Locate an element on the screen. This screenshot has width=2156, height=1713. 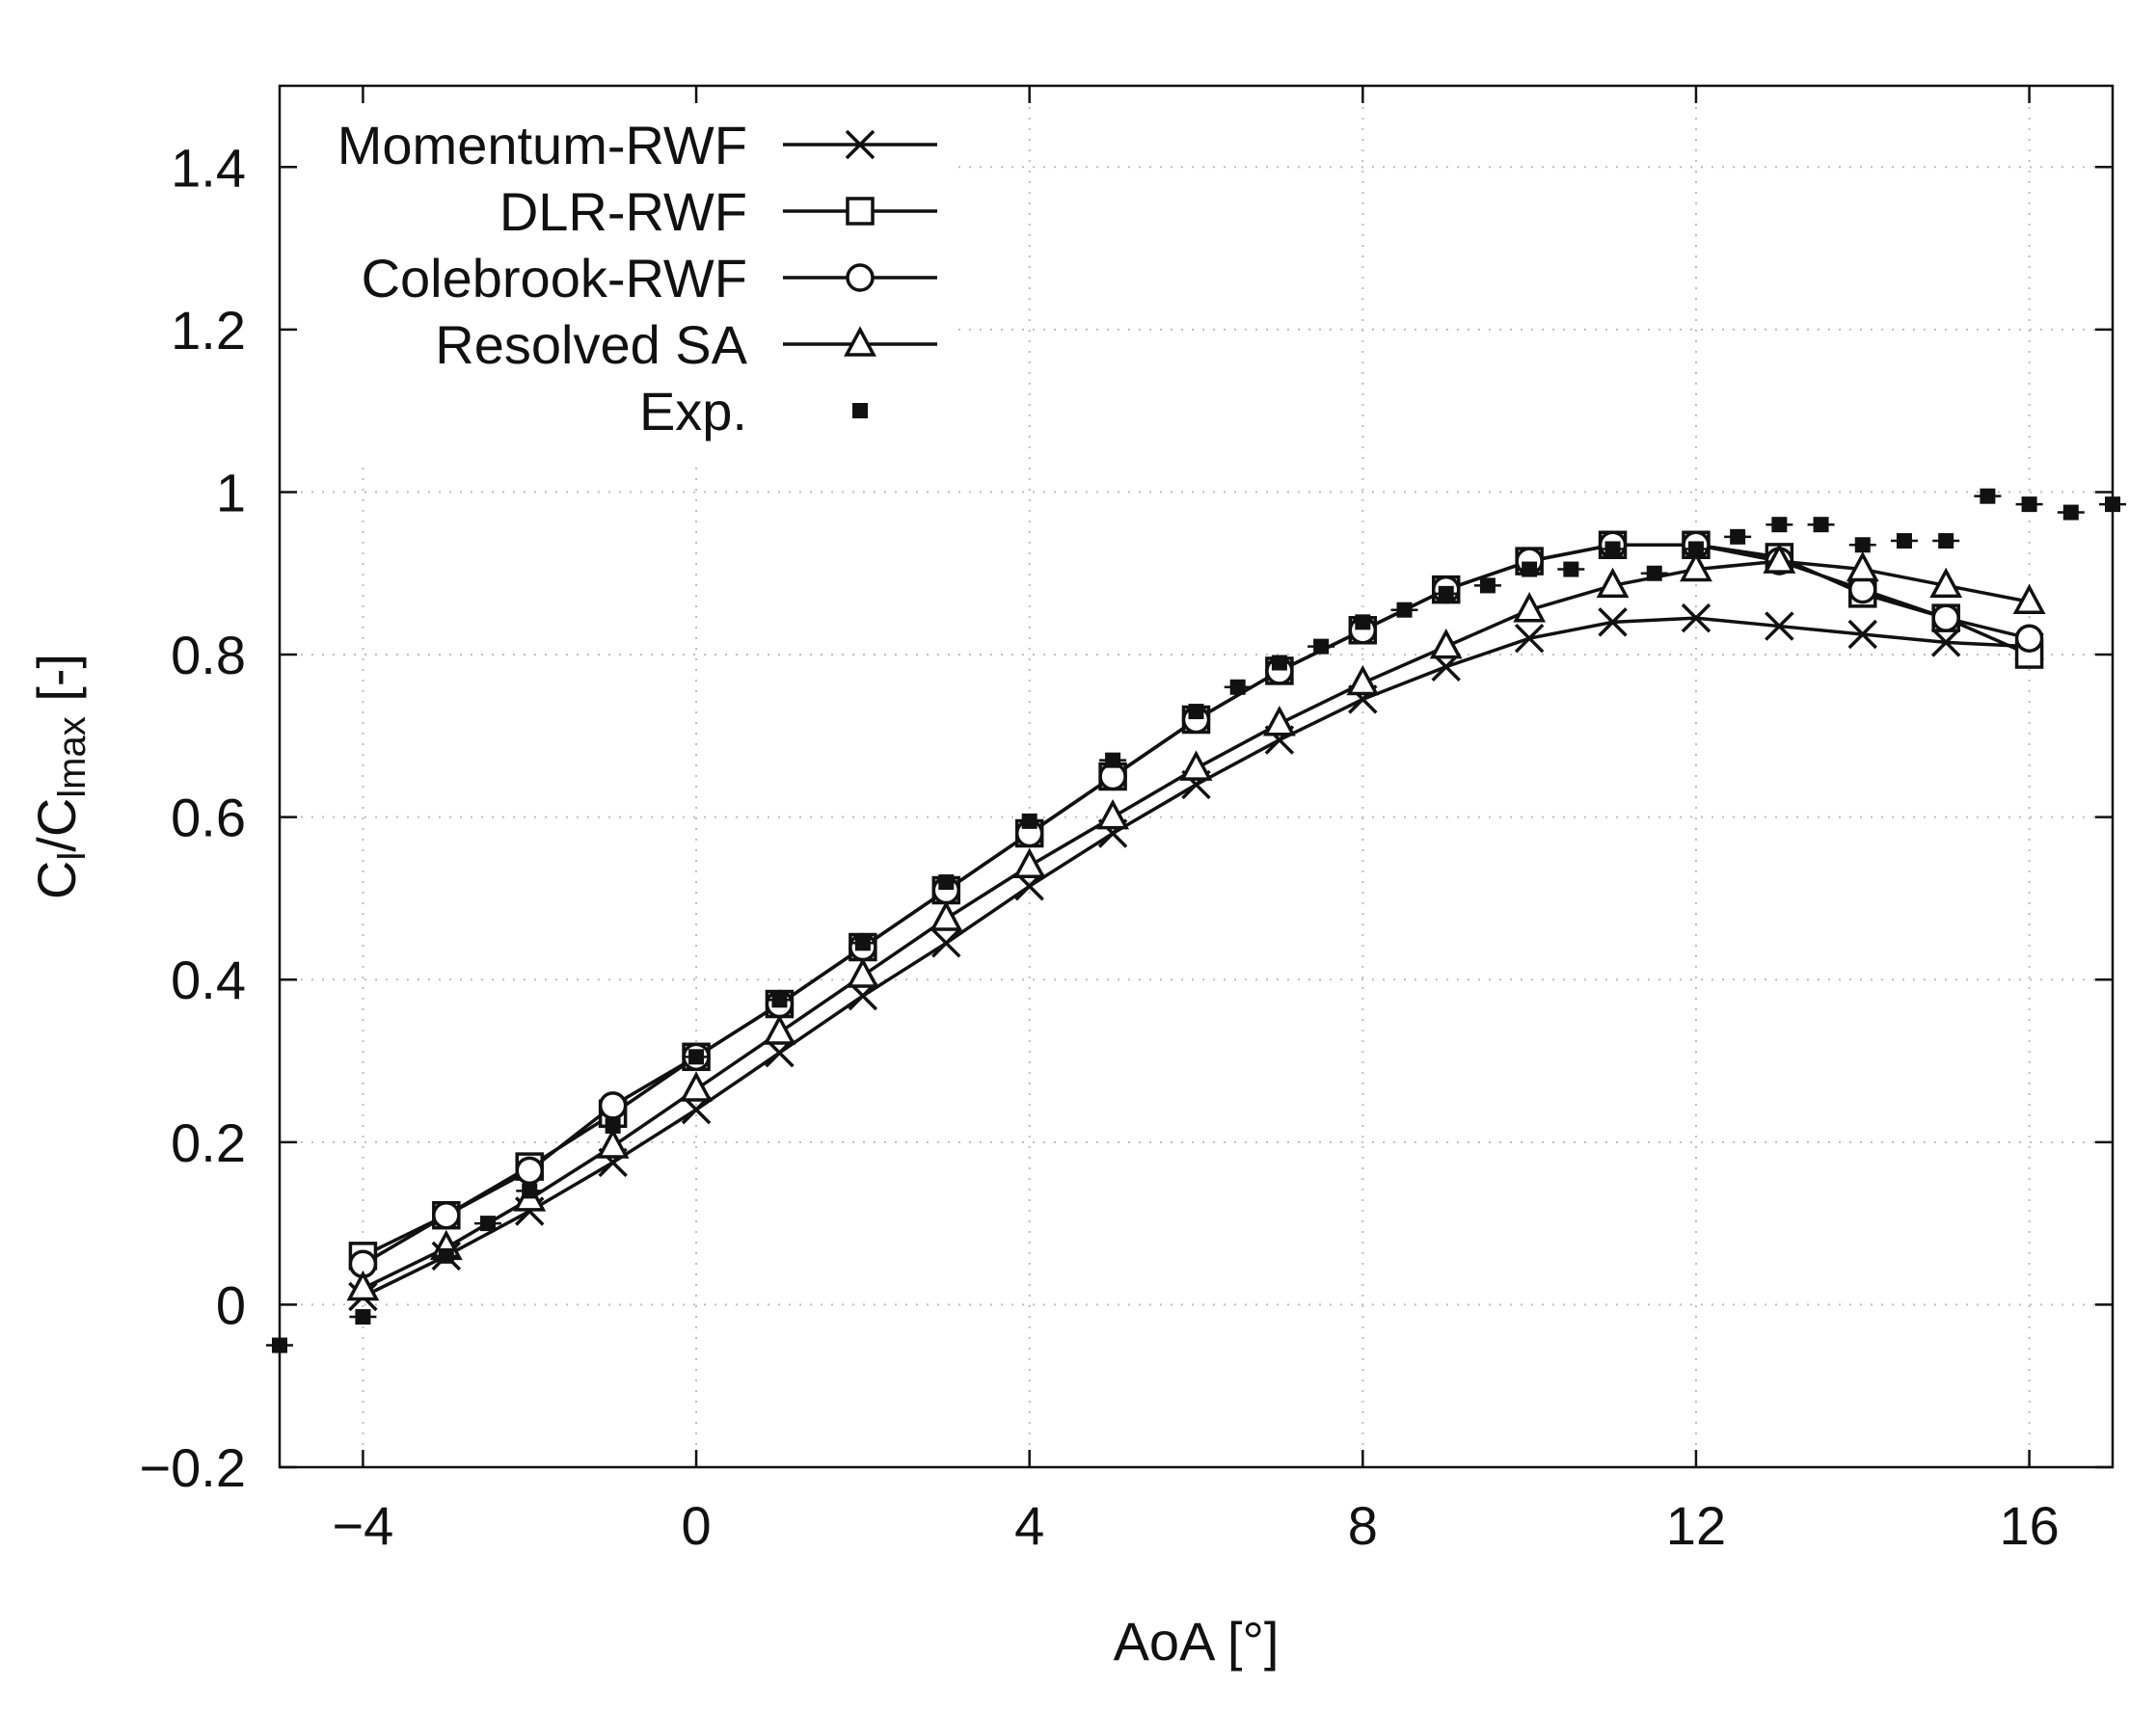
legend-label-resolved-sa: Resolved SA is located at coordinates (591, 344).